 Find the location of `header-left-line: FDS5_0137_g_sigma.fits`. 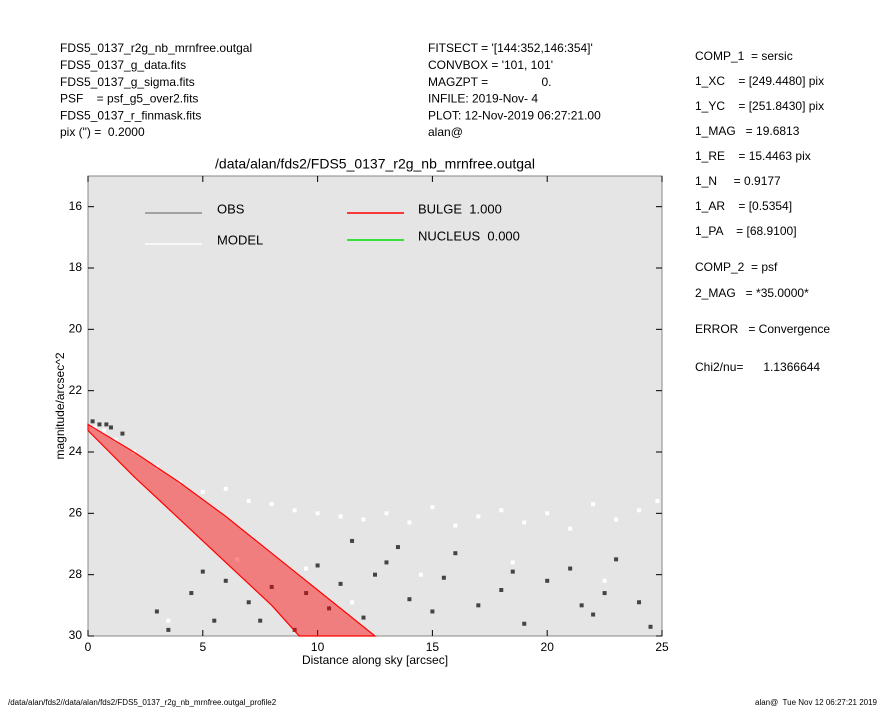

header-left-line: FDS5_0137_g_sigma.fits is located at coordinates (127, 82).